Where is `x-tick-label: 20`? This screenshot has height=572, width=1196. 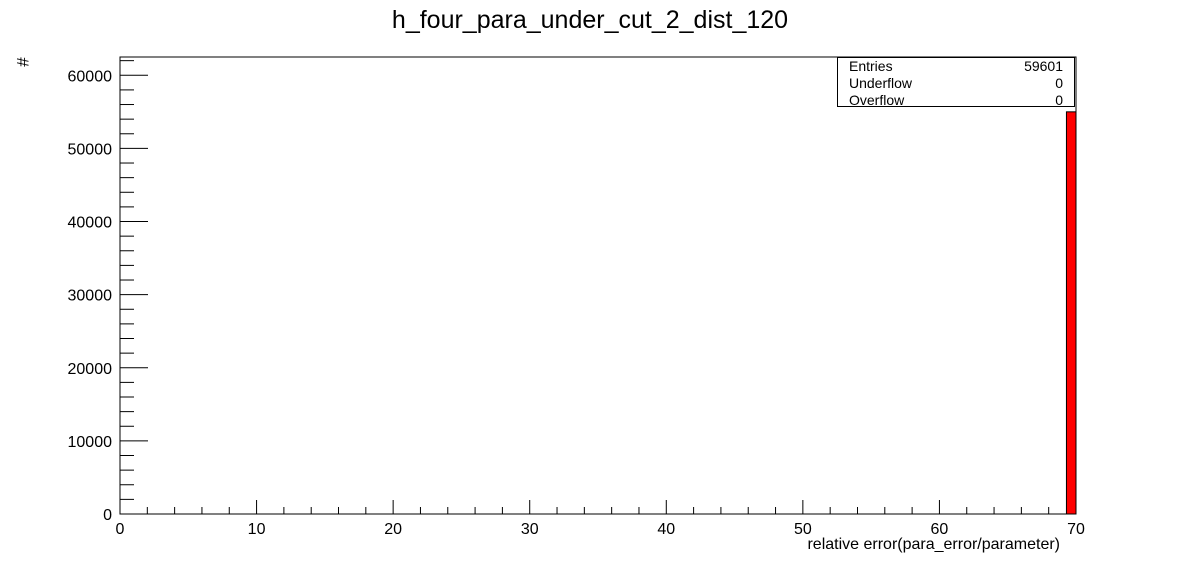
x-tick-label: 20 is located at coordinates (393, 529).